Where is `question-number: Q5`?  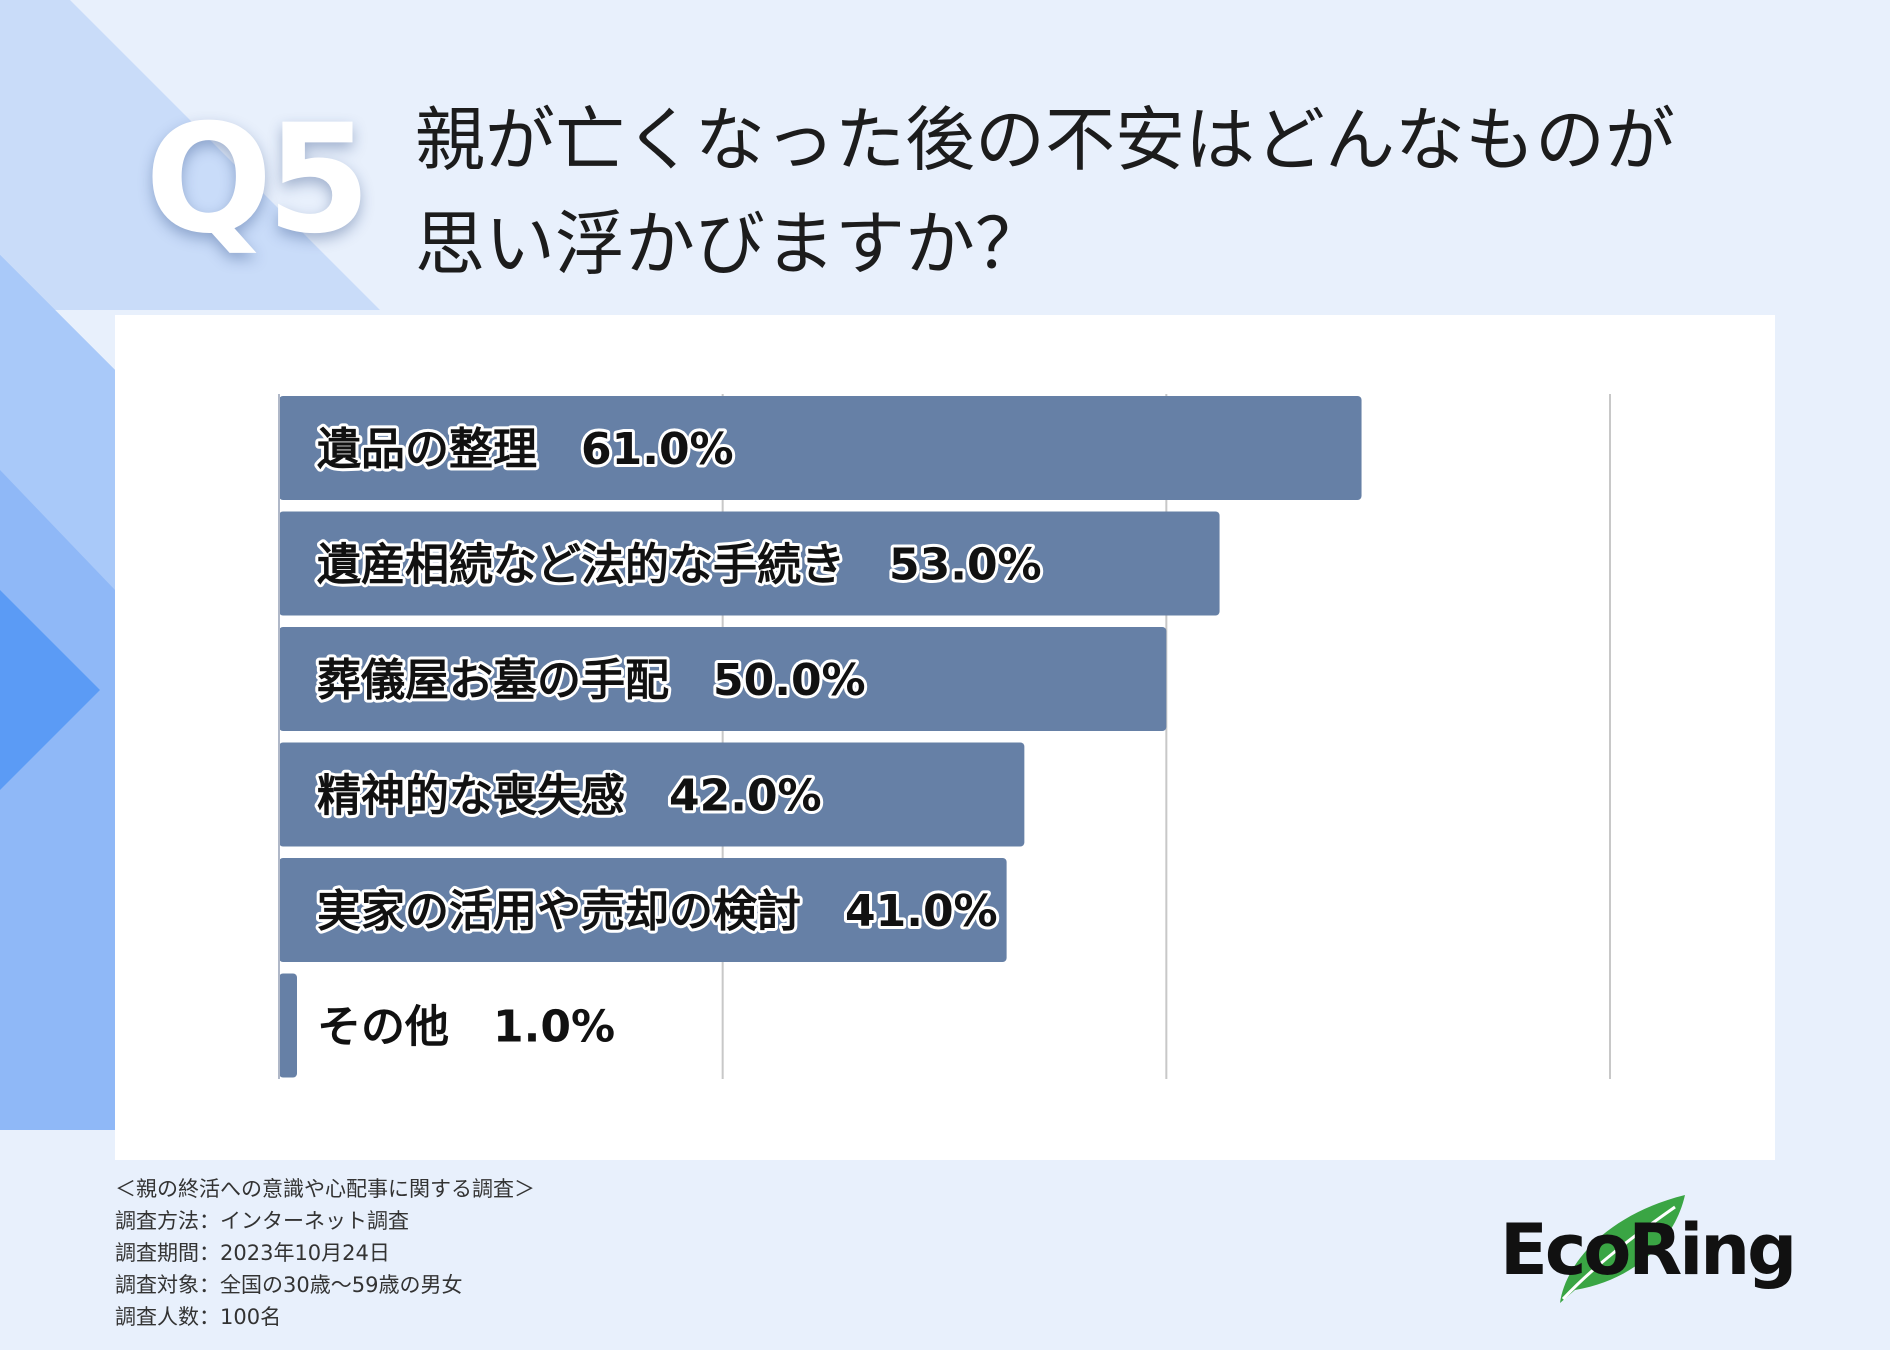
question-number: Q5 is located at coordinates (258, 180).